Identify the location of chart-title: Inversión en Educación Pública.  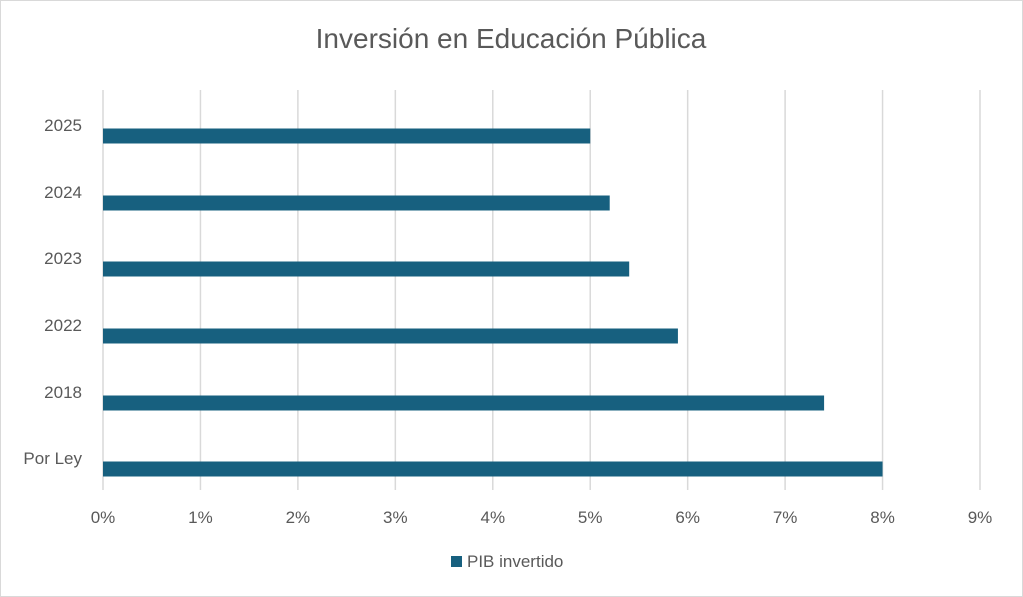
(511, 38).